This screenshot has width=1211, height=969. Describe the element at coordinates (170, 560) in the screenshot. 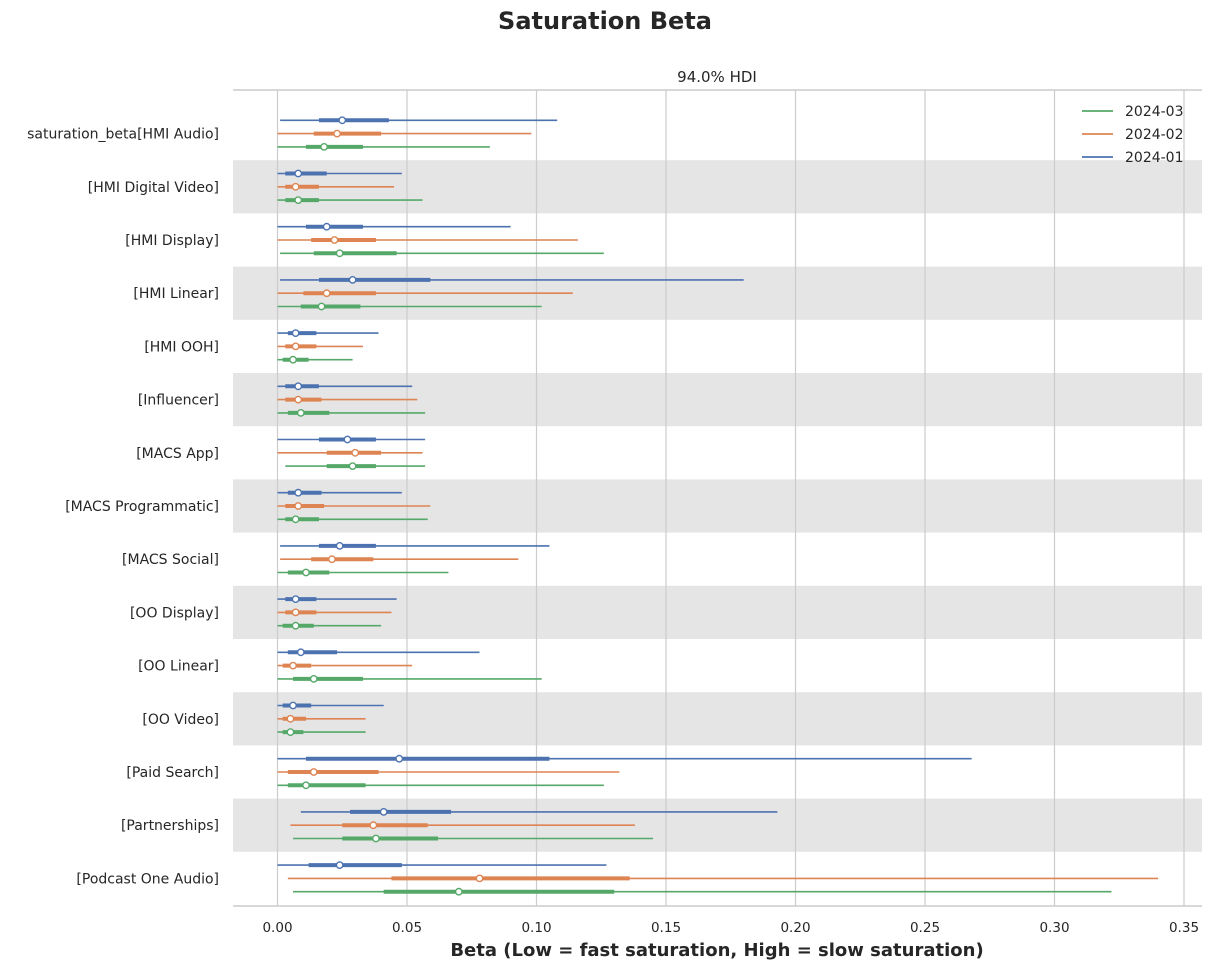

I see `y-tick-label: [MACS Social]` at that location.